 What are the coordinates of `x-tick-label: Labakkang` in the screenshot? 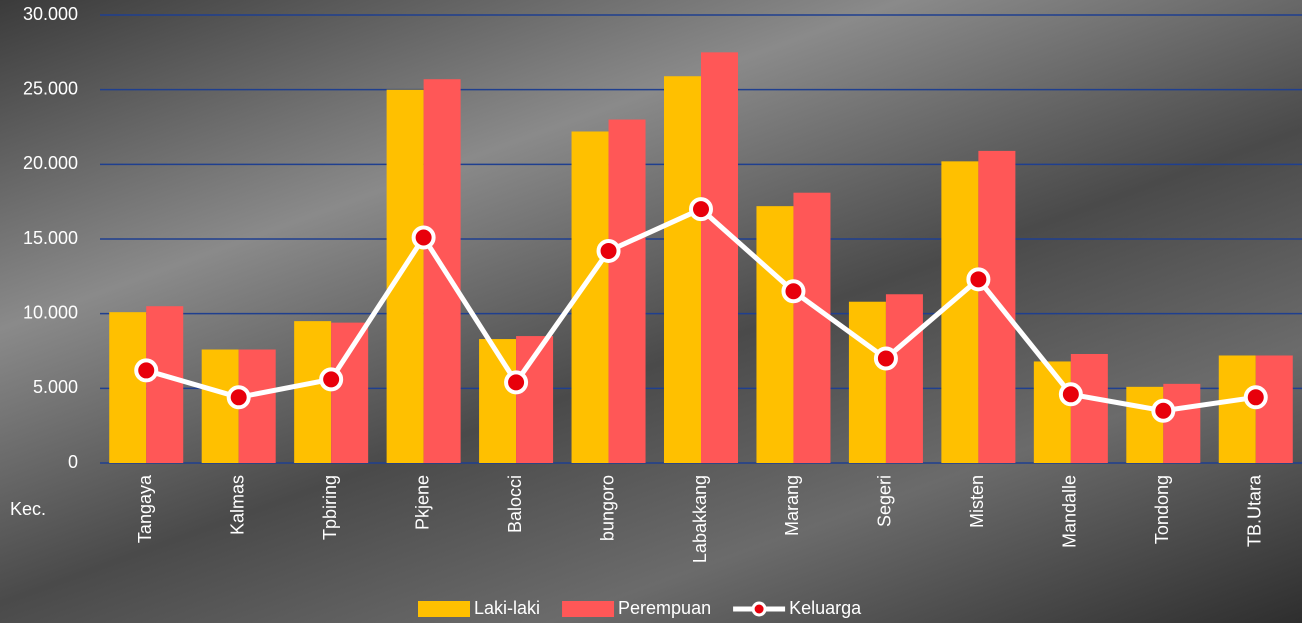 It's located at (700, 519).